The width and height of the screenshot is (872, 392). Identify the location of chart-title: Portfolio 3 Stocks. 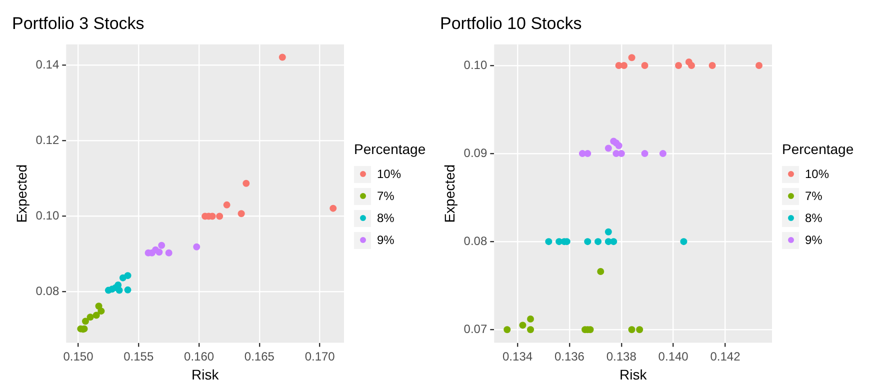
(78, 23).